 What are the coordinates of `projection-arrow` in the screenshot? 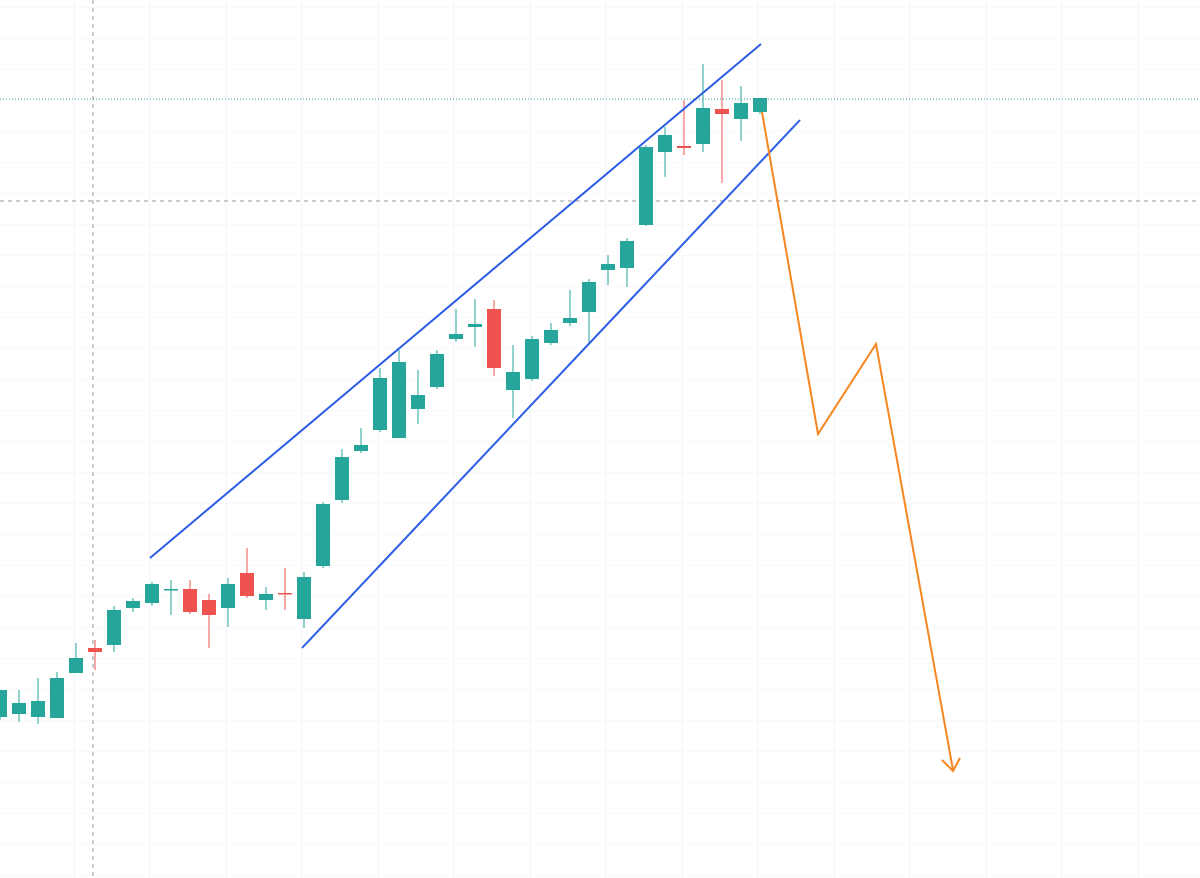 It's located at (857, 441).